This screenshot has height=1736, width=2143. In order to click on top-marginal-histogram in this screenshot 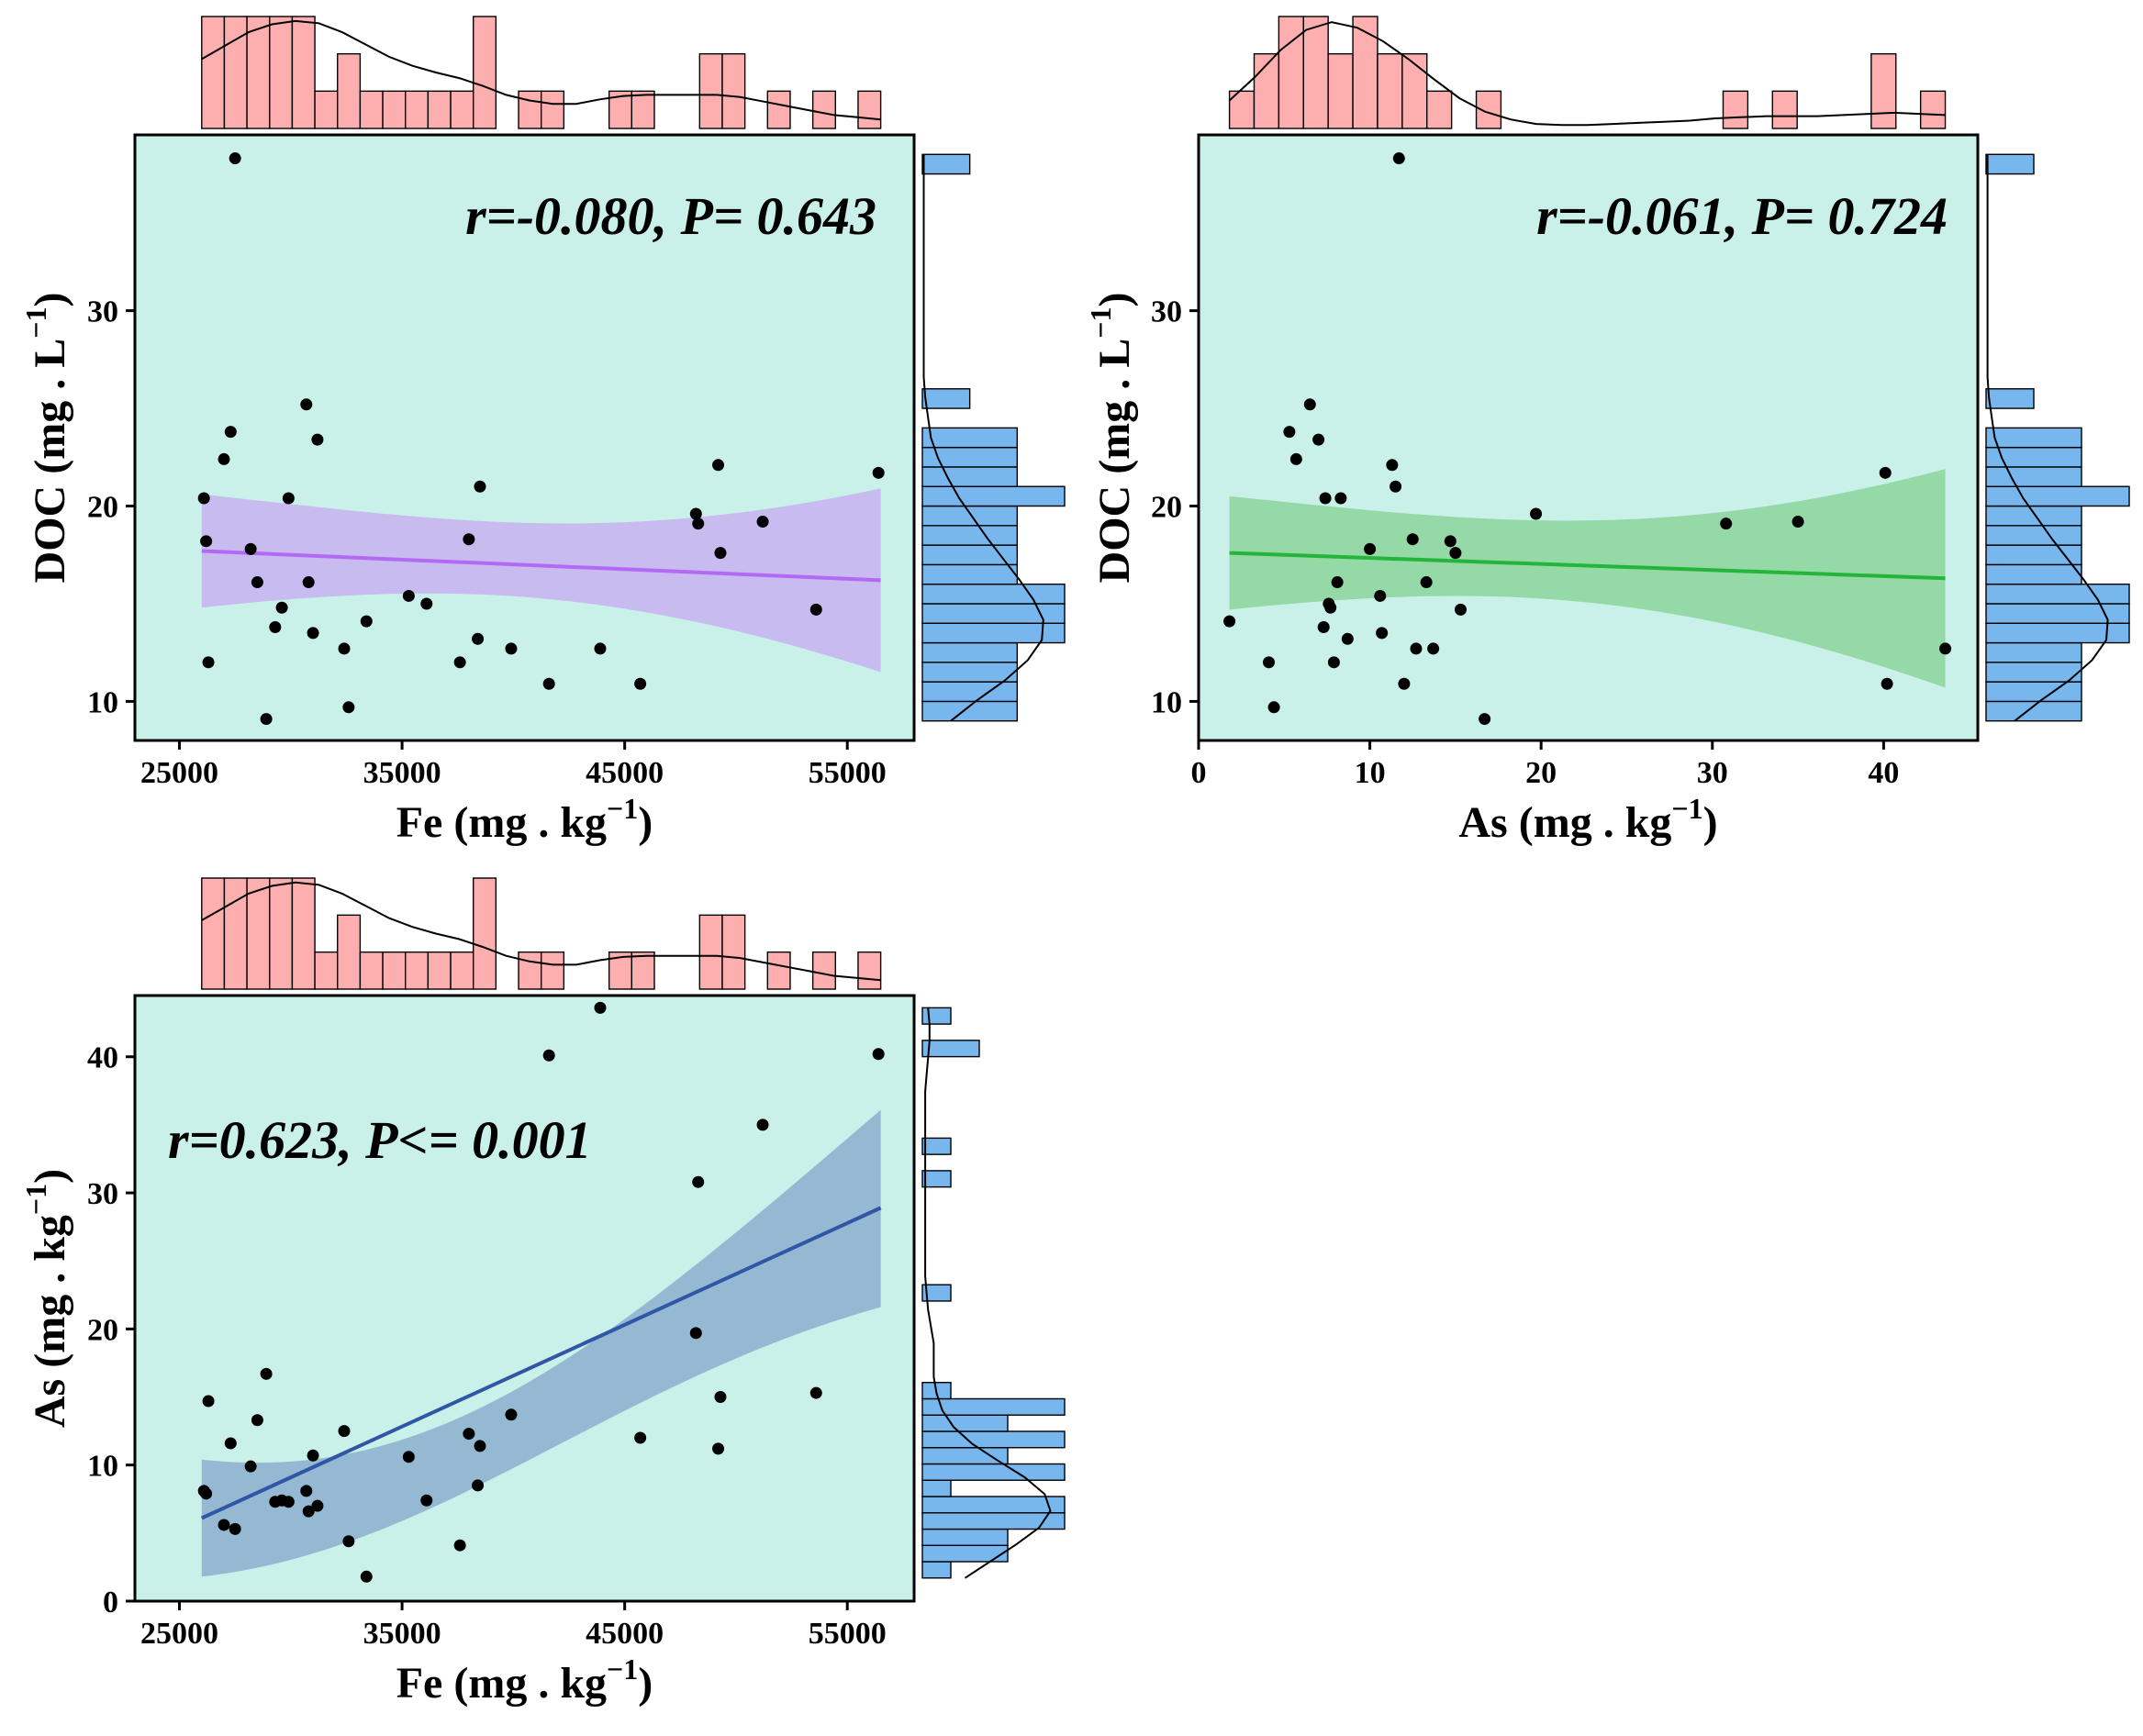, I will do `click(1587, 72)`.